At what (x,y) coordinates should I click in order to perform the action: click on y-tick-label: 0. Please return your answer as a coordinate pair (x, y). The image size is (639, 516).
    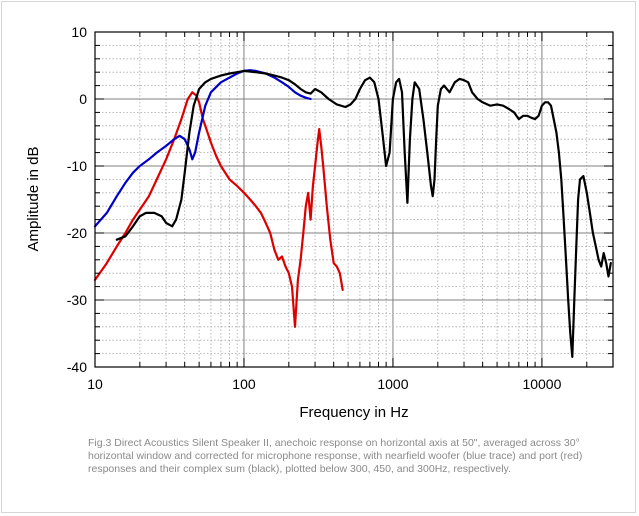
    Looking at the image, I should click on (83, 99).